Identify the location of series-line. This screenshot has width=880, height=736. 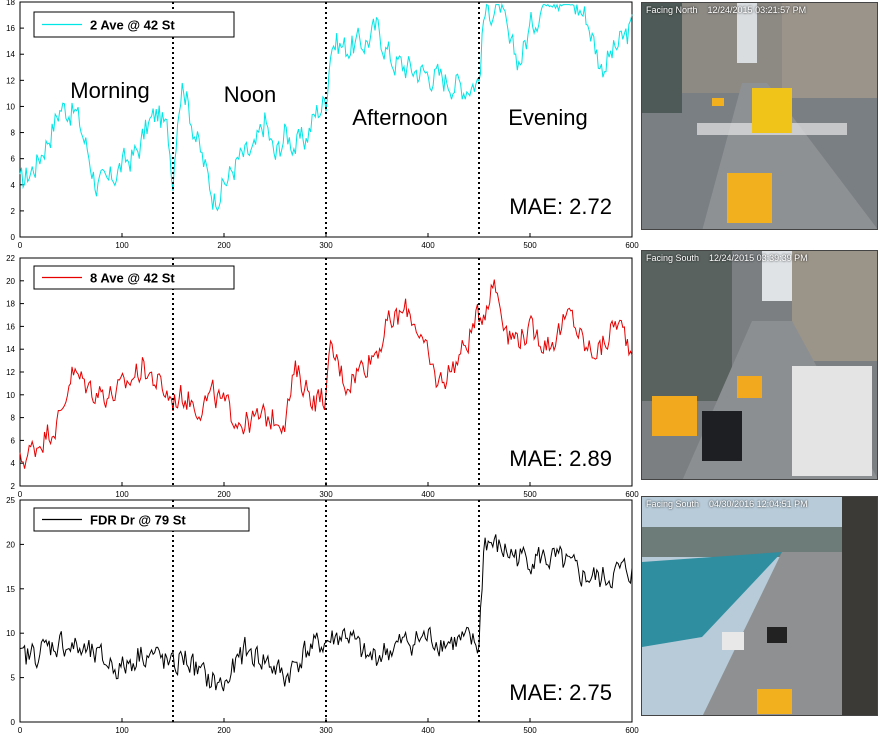
(326, 613).